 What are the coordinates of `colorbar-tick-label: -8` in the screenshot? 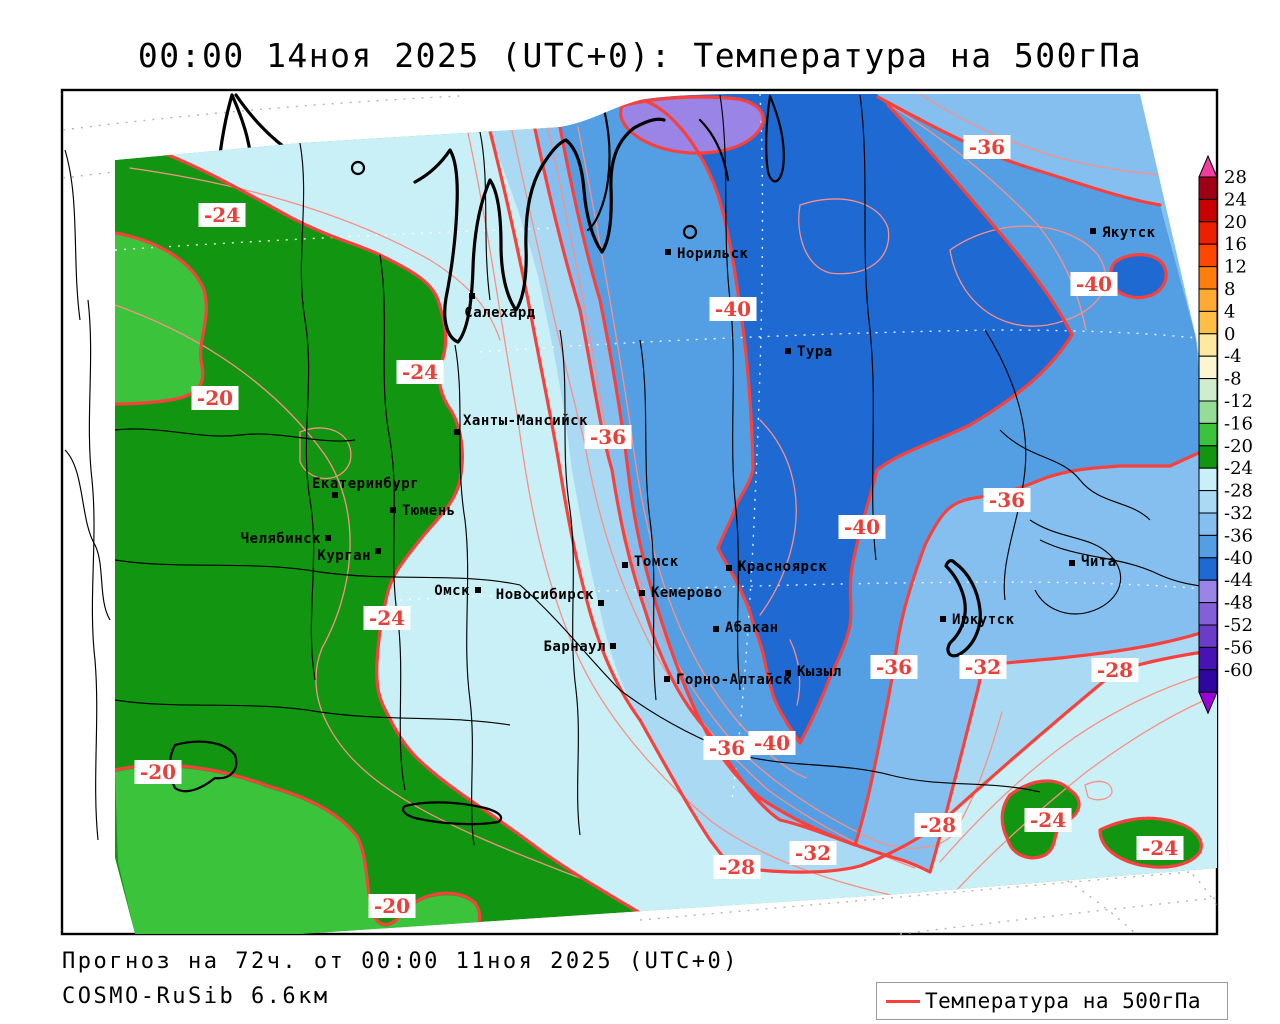 It's located at (1233, 379).